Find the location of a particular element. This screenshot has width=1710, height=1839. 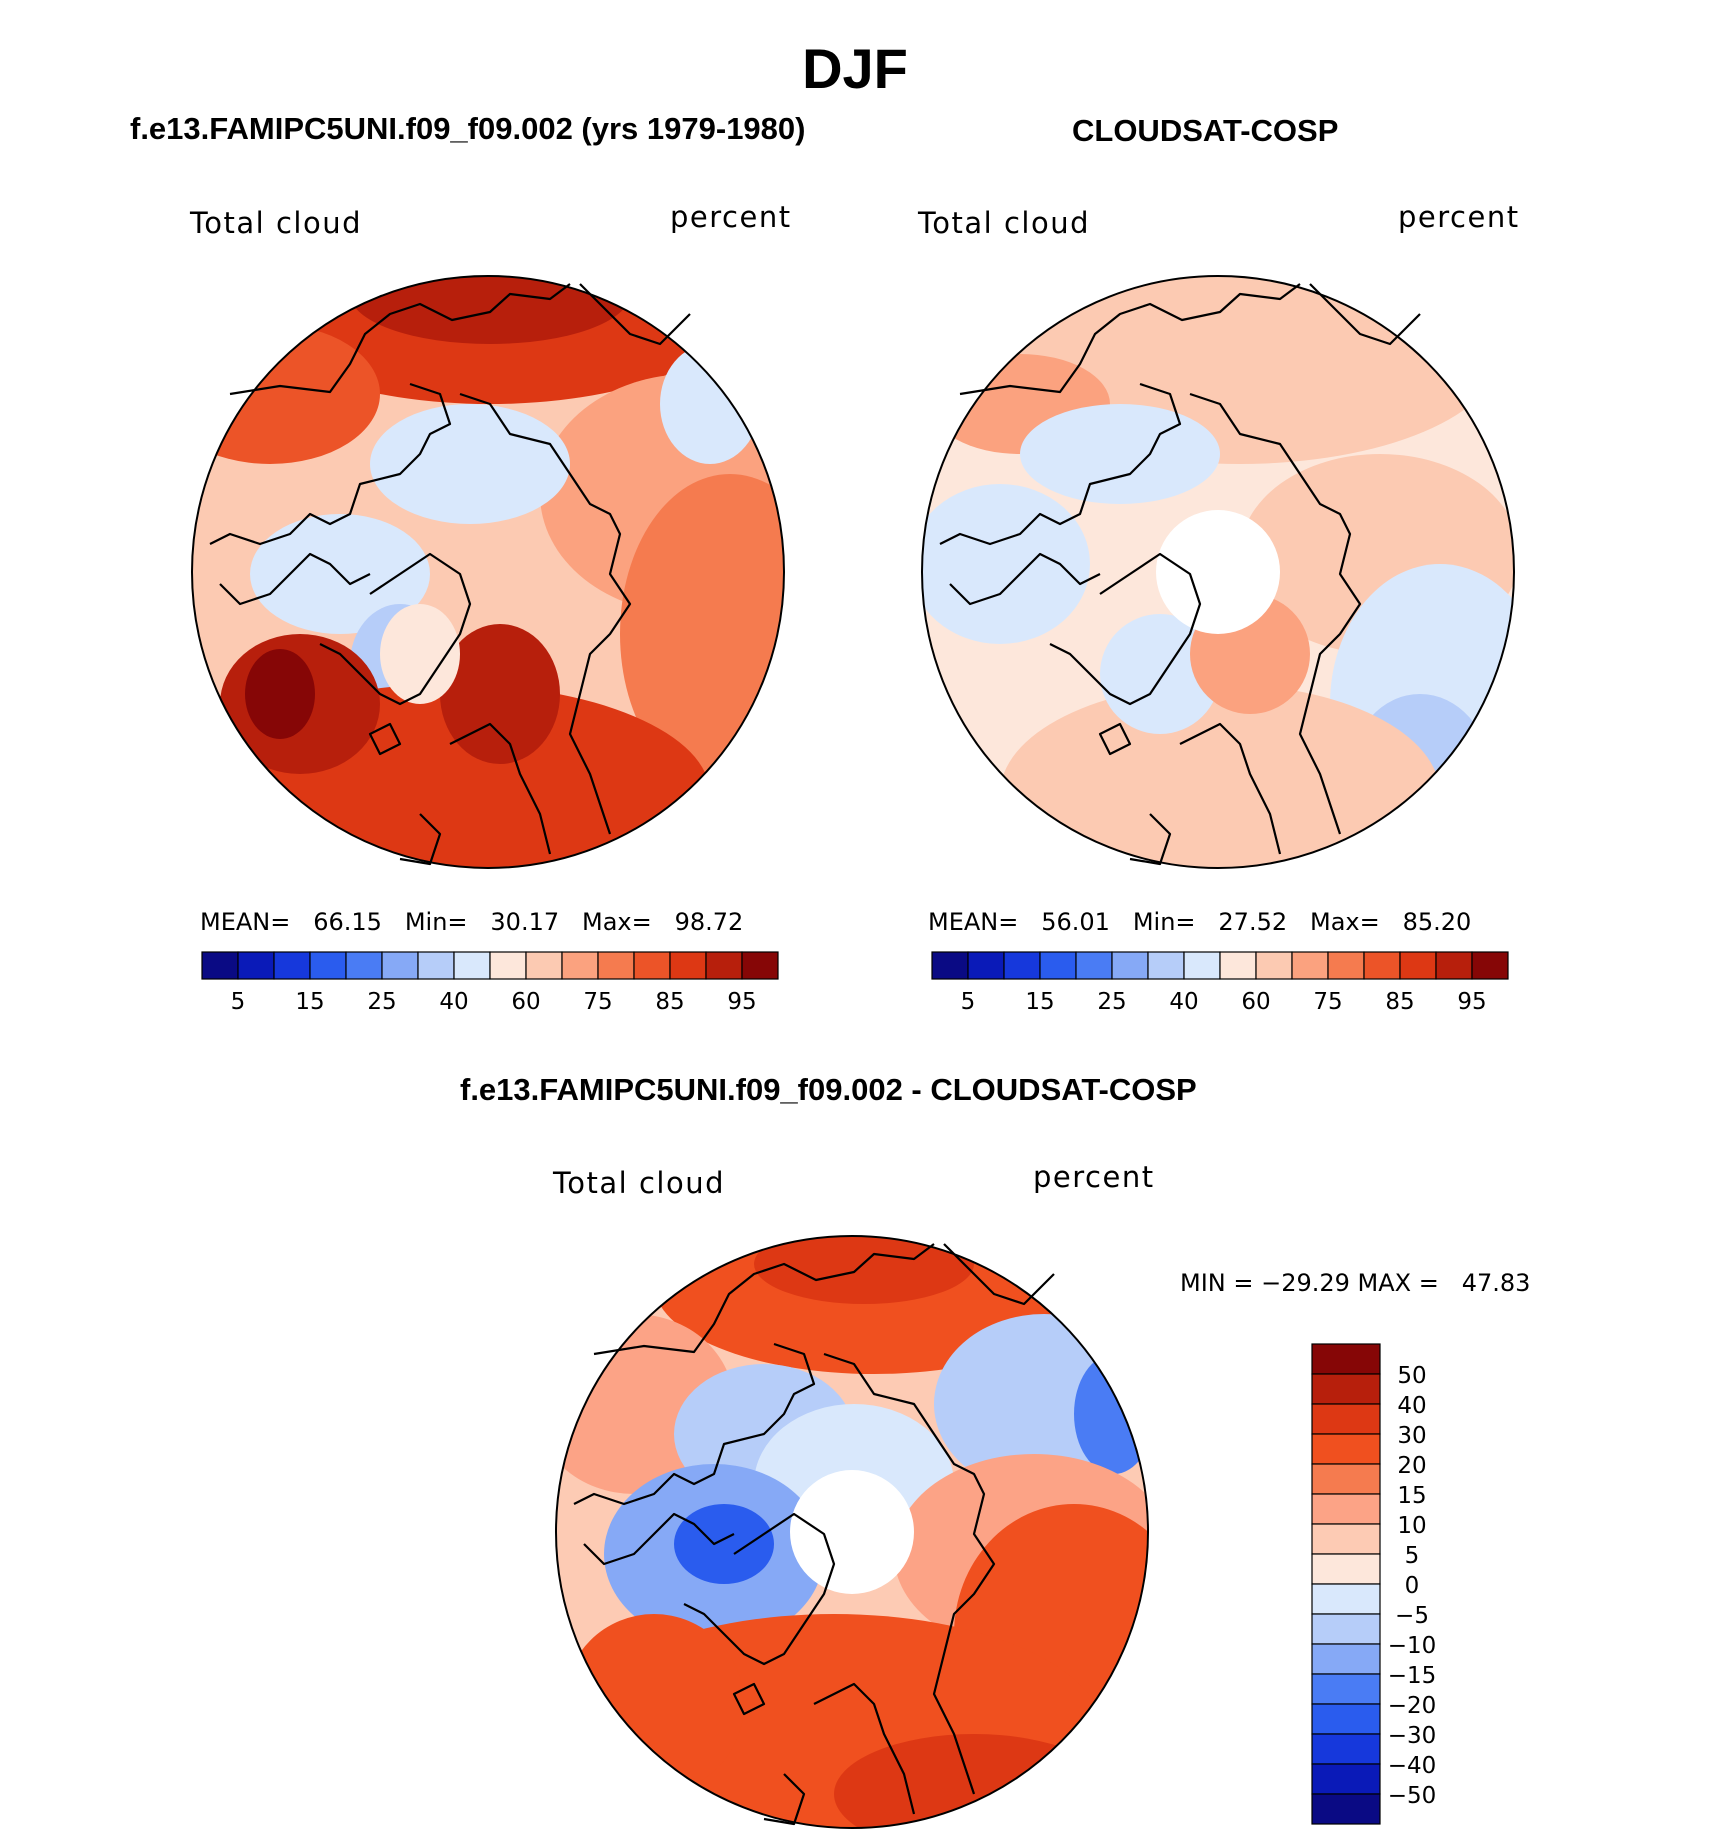

map1-labrador-cloud is located at coordinates (500, 694).